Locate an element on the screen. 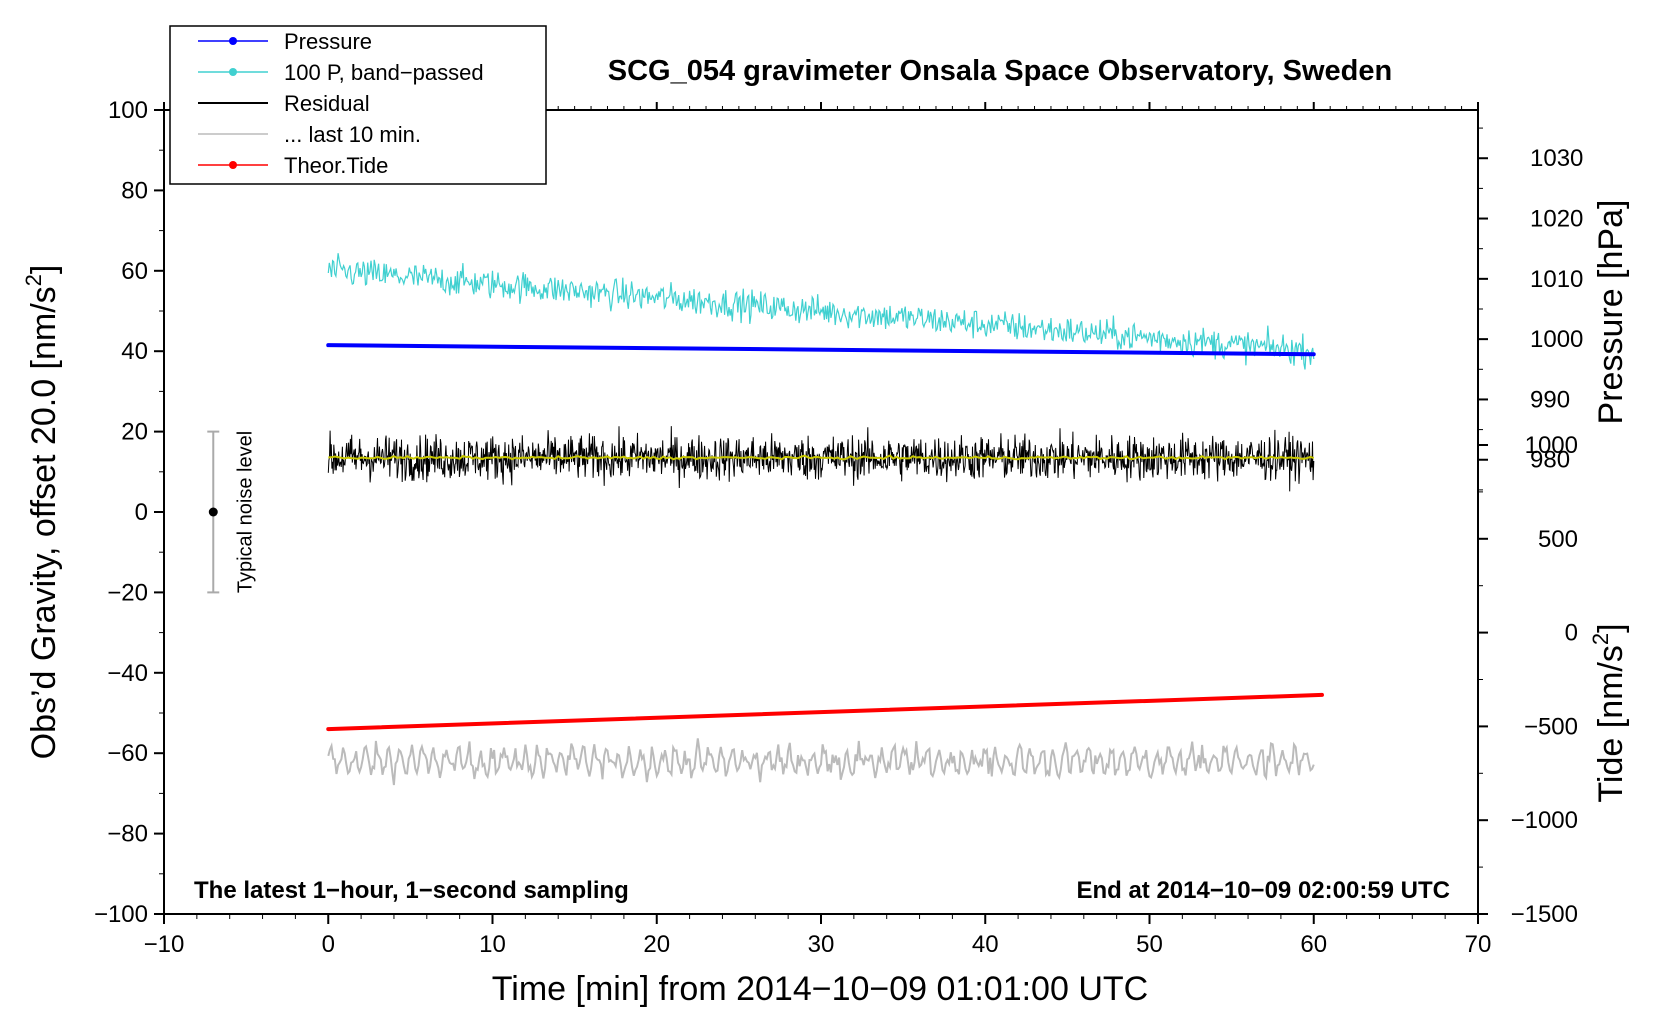  y-left-tick-label-8: 60 is located at coordinates (134, 271).